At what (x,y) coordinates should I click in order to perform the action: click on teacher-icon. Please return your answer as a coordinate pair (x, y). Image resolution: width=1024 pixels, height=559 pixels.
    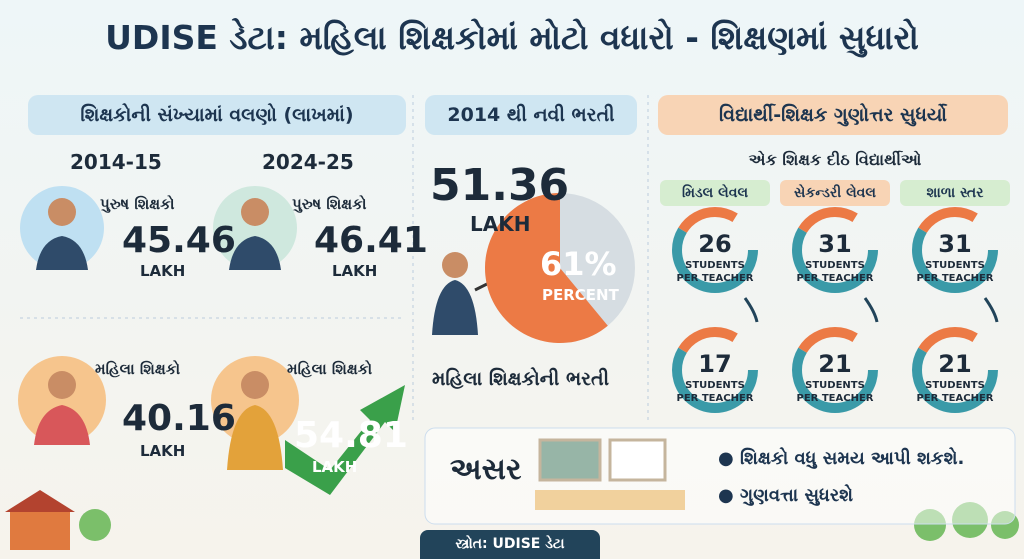
    Looking at the image, I should click on (474, 293).